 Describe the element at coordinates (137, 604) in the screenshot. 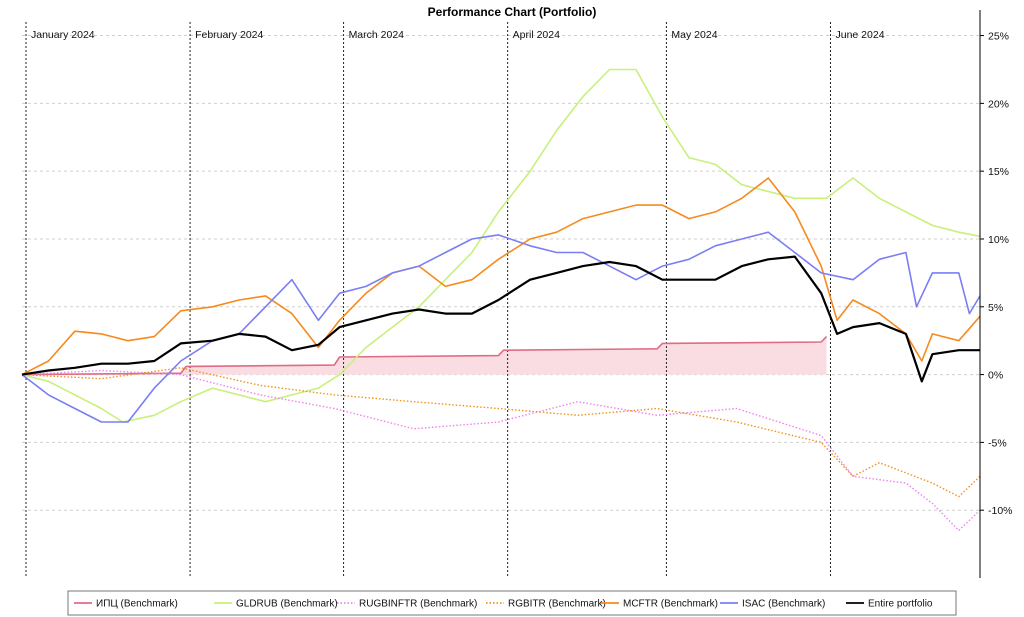

I see `legend-entry: ИПЦ (Benchmark)` at that location.